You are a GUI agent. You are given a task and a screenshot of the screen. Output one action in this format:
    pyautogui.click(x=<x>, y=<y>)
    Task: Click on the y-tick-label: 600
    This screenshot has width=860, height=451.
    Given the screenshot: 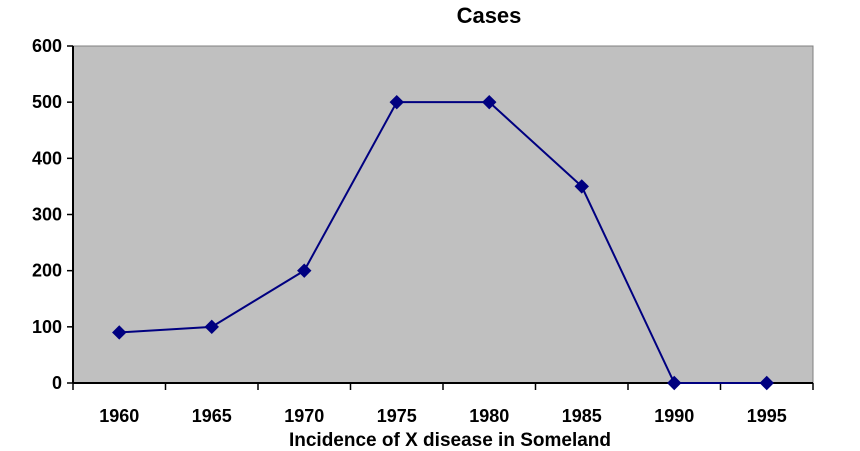 What is the action you would take?
    pyautogui.click(x=47, y=46)
    